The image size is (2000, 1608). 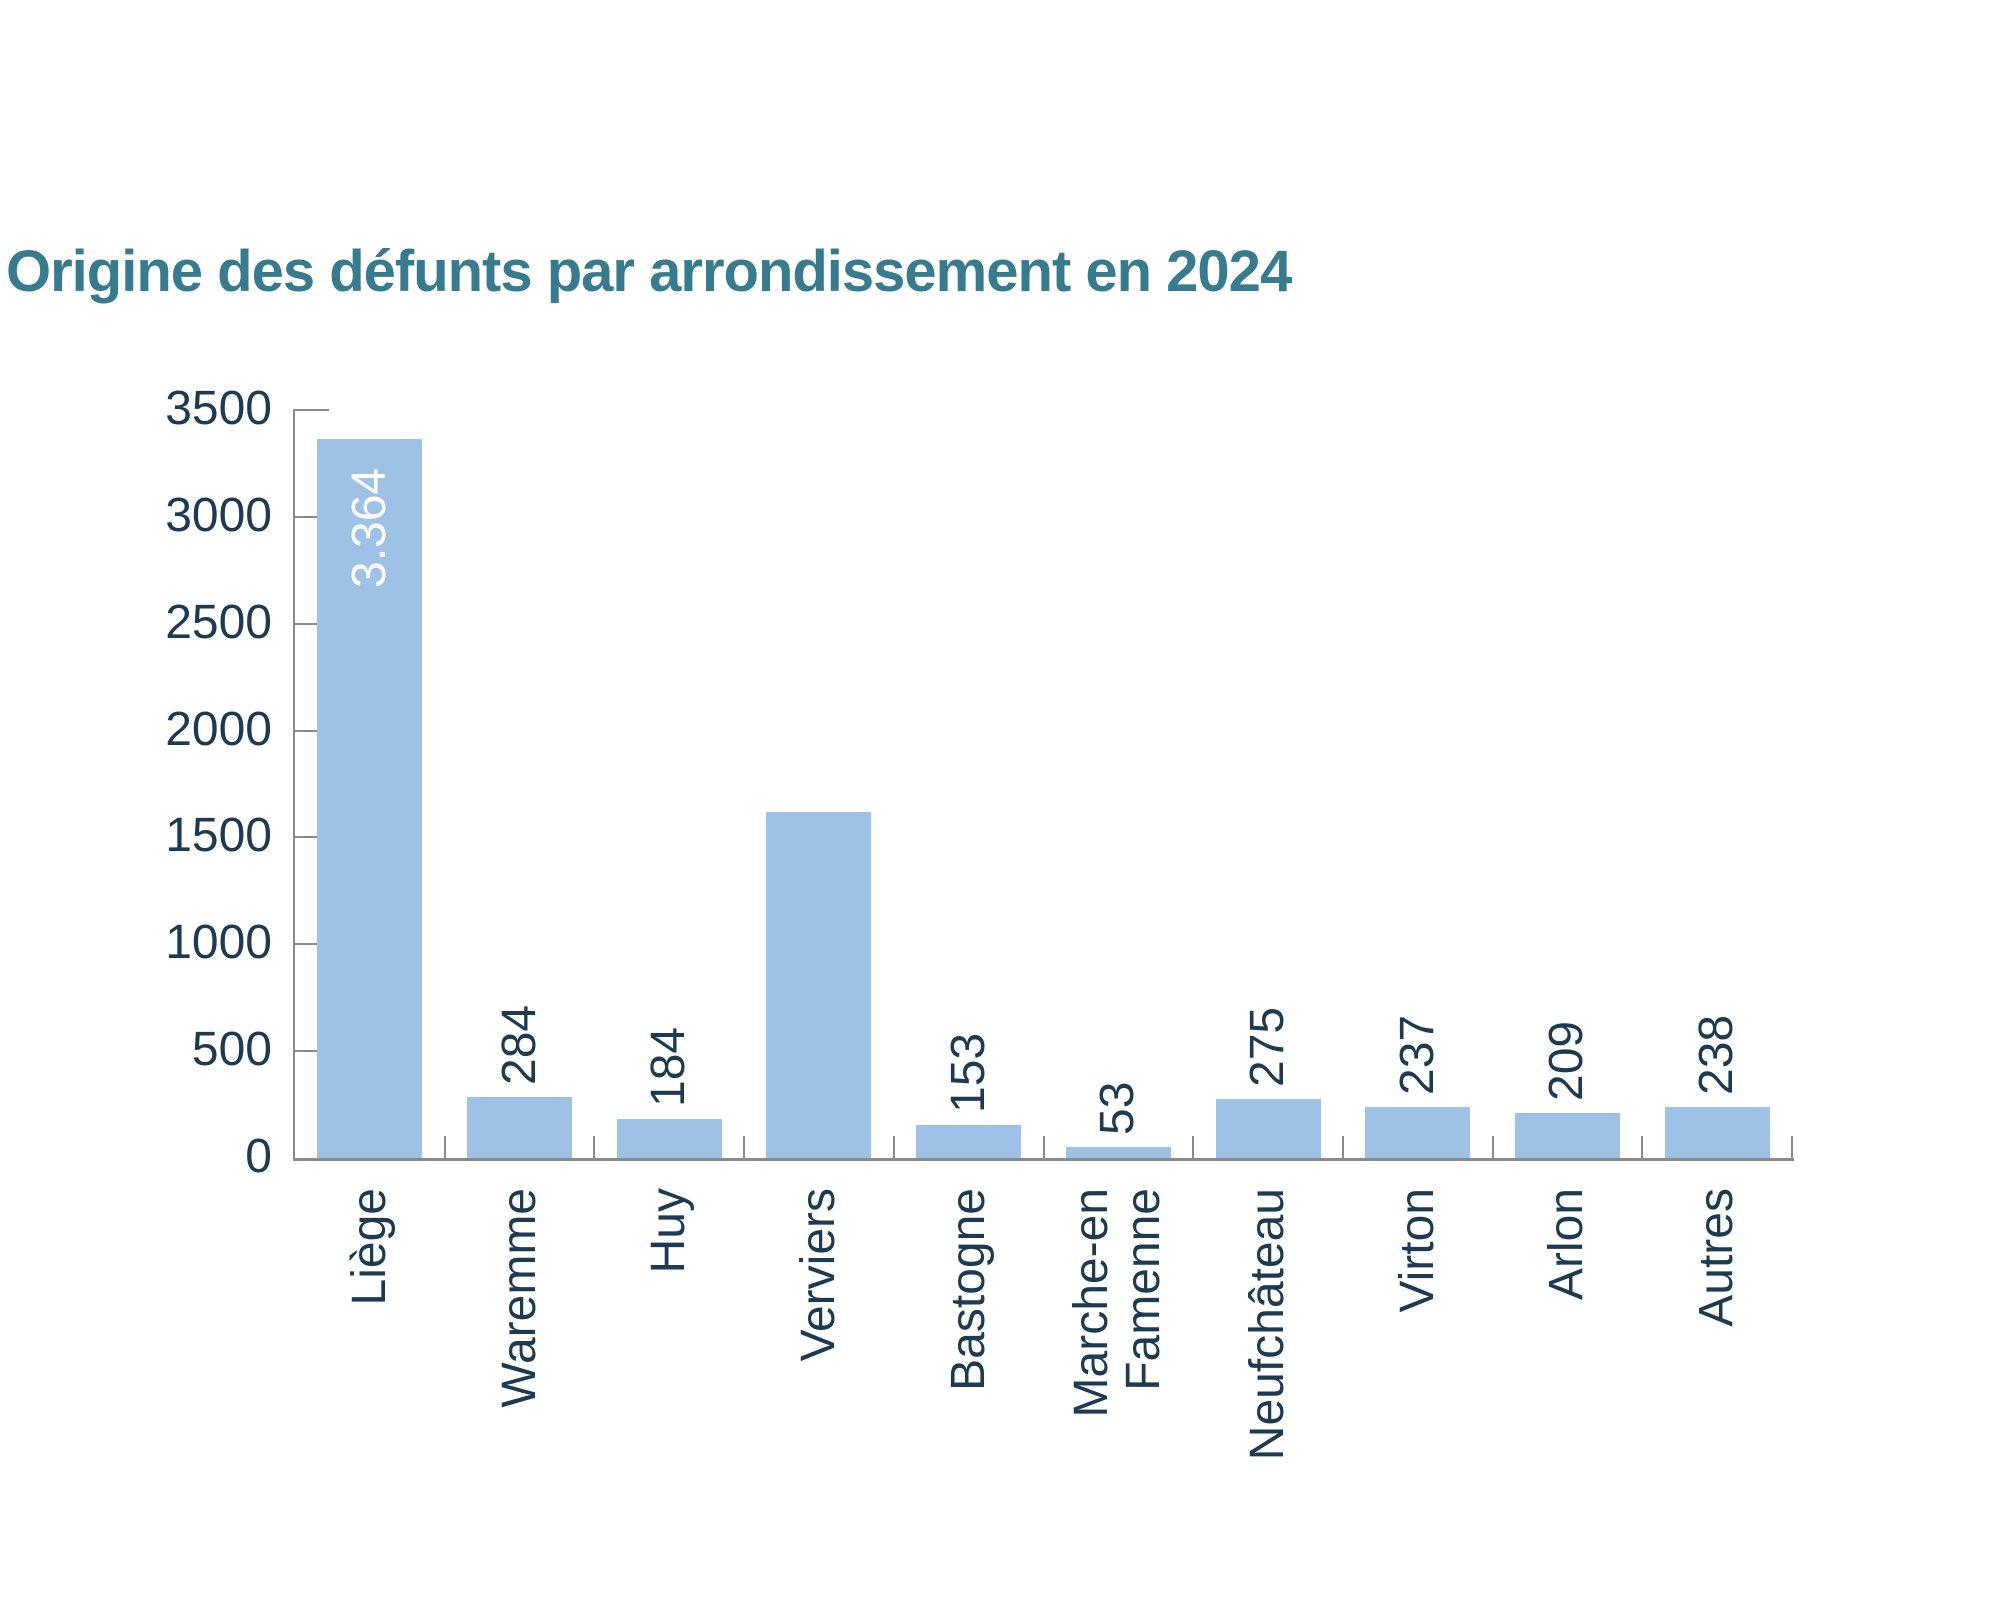 I want to click on value-label-virton: 237, so click(x=1417, y=1055).